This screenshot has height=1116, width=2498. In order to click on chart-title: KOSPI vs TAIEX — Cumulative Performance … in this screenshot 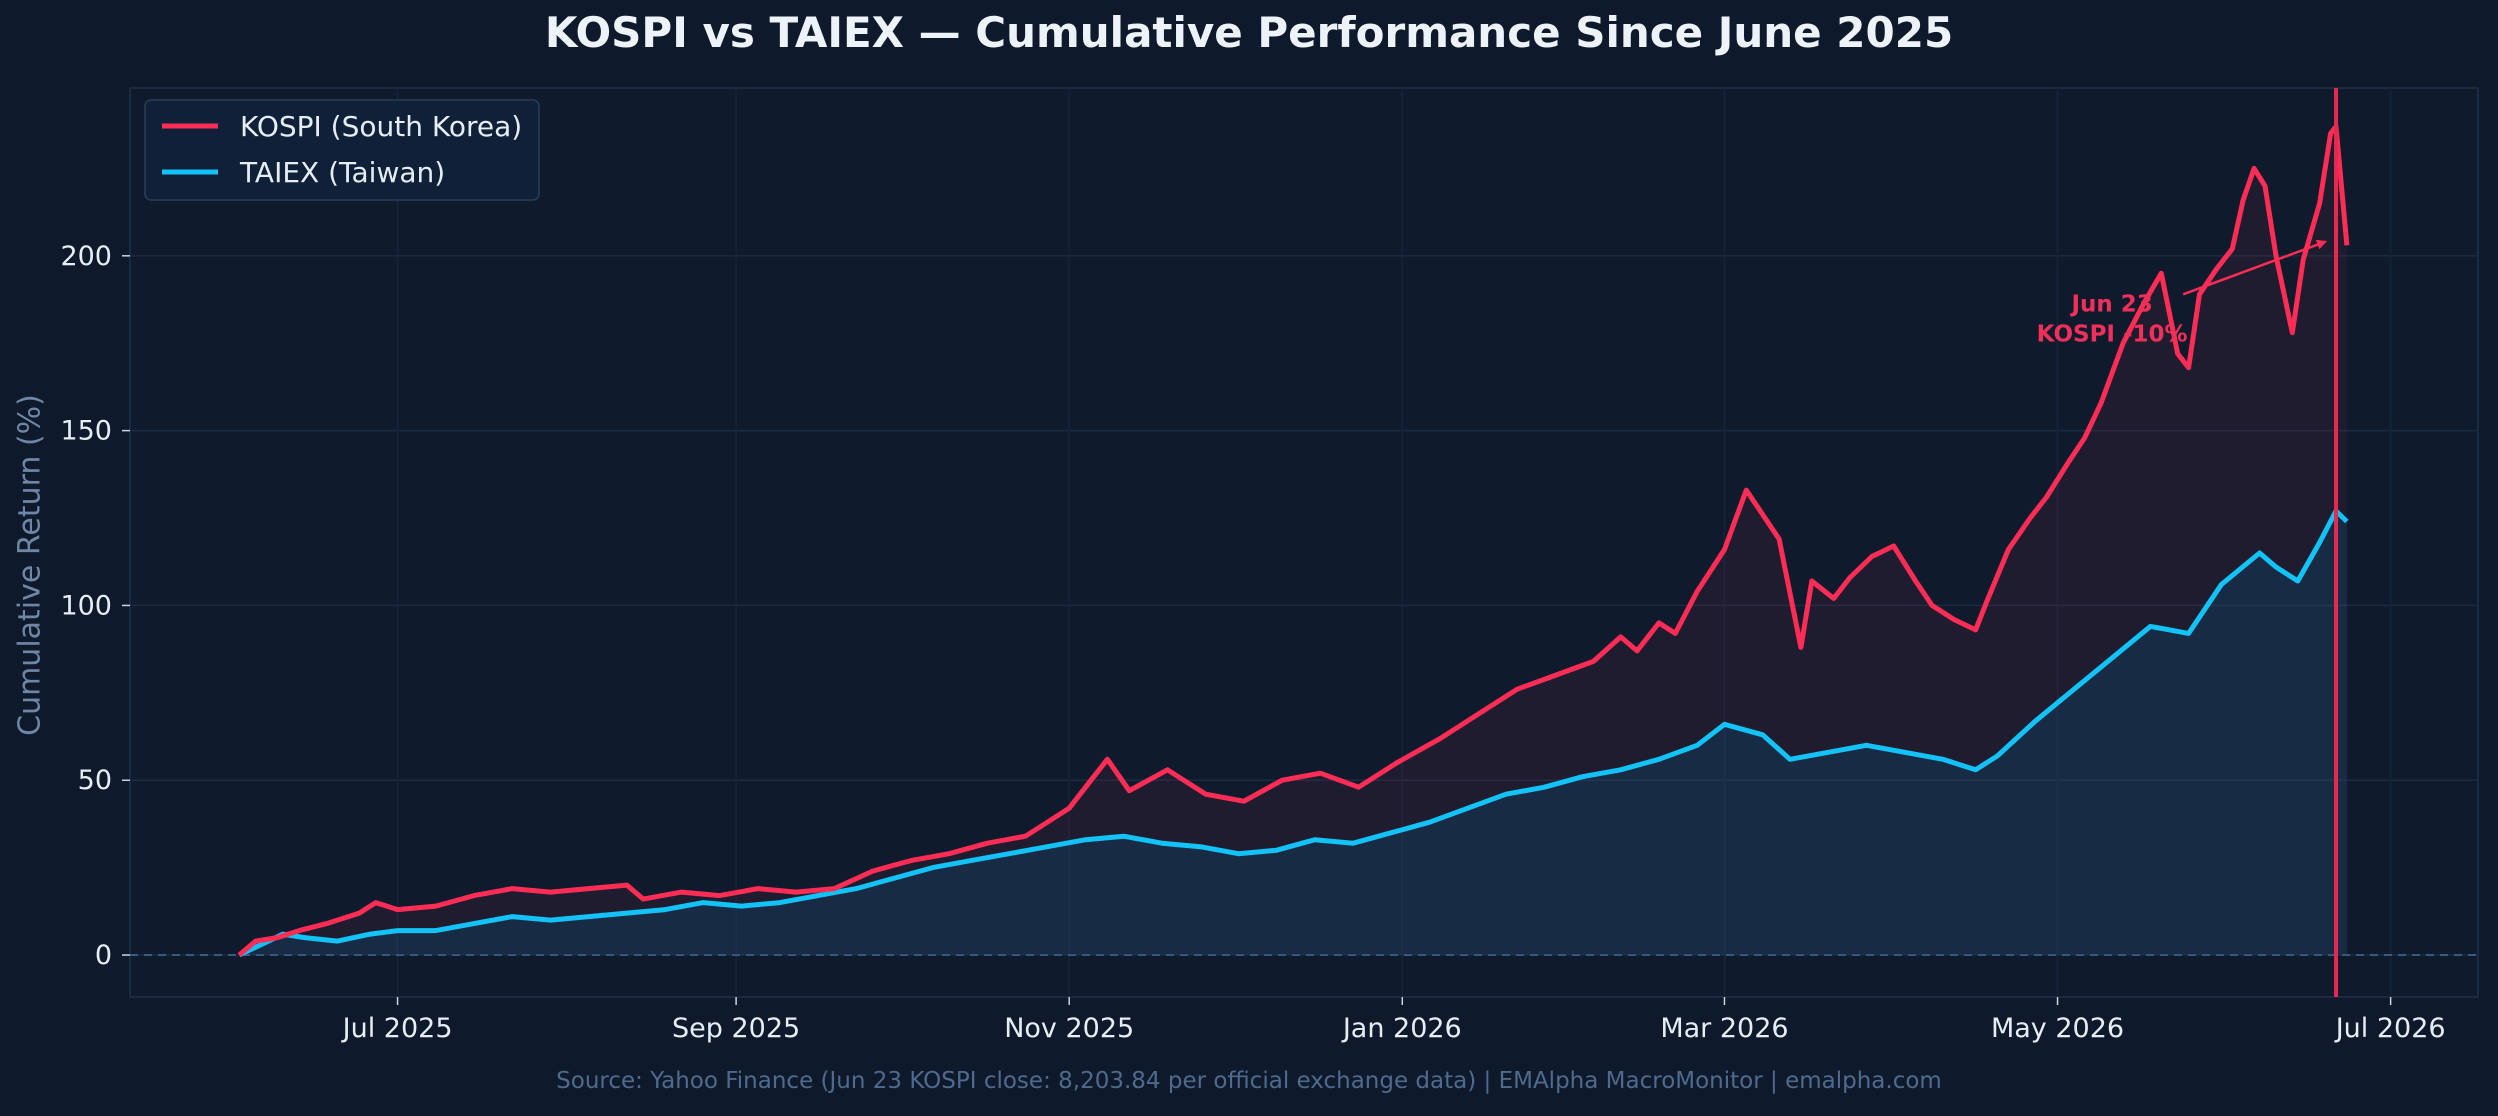, I will do `click(1249, 32)`.